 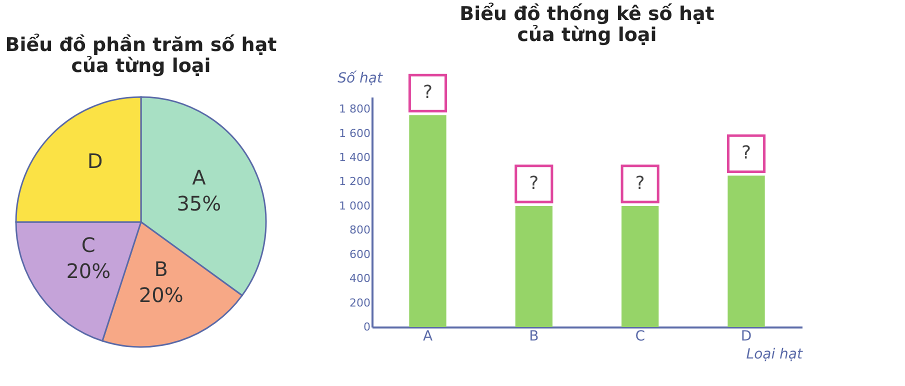 I want to click on y-tick-label: 200, so click(x=360, y=303).